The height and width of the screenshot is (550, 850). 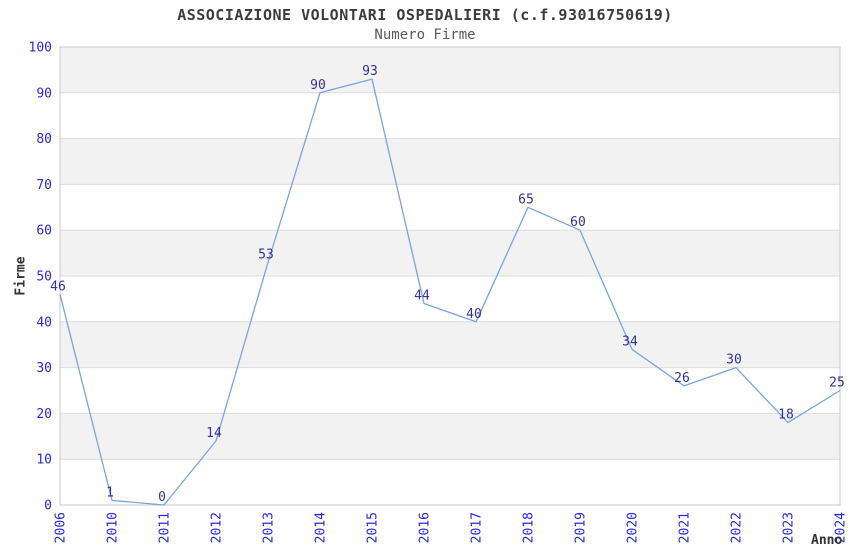 I want to click on point-label: 14, so click(x=214, y=433).